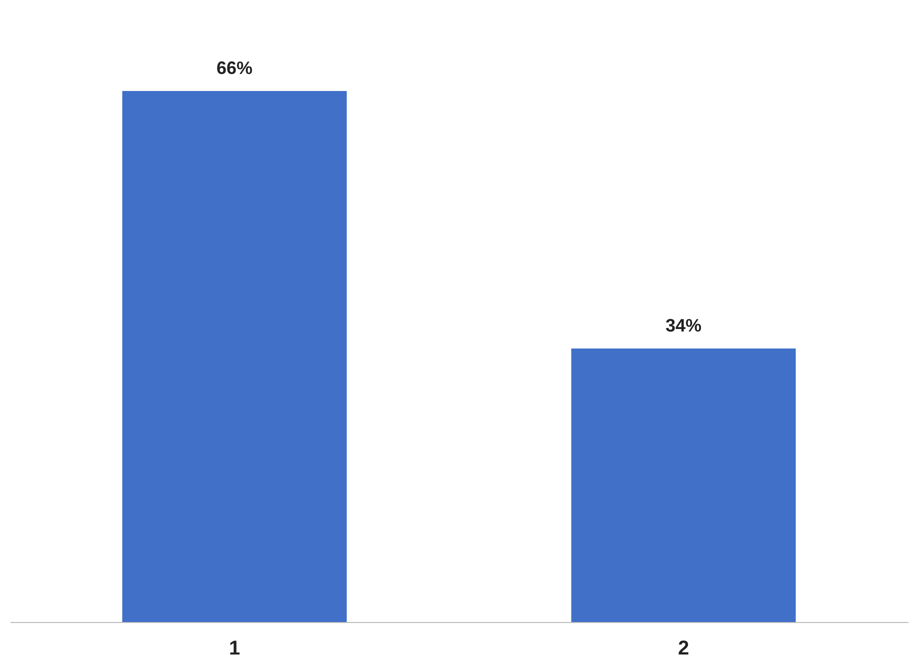 This screenshot has height=668, width=918. What do you see at coordinates (234, 649) in the screenshot?
I see `x-tick-label: 1` at bounding box center [234, 649].